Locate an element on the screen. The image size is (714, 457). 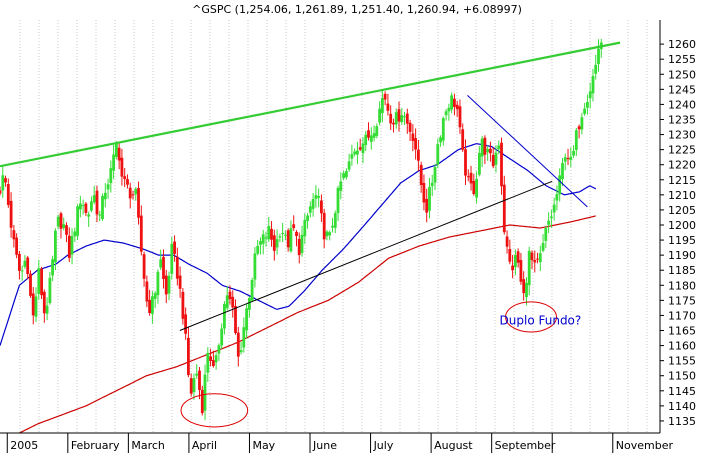
x-tick-label: September is located at coordinates (525, 445).